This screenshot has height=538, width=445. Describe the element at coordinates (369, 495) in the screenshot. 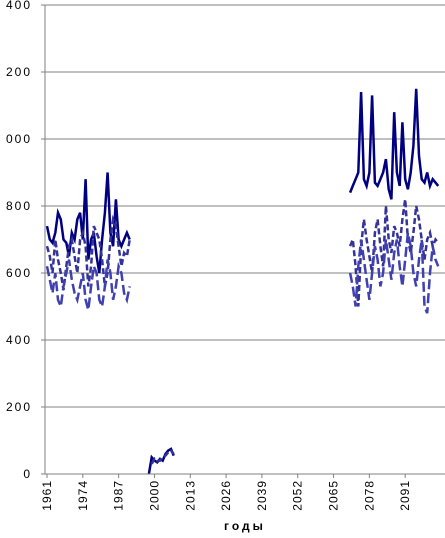

I see `x-tick-label: 2078` at that location.